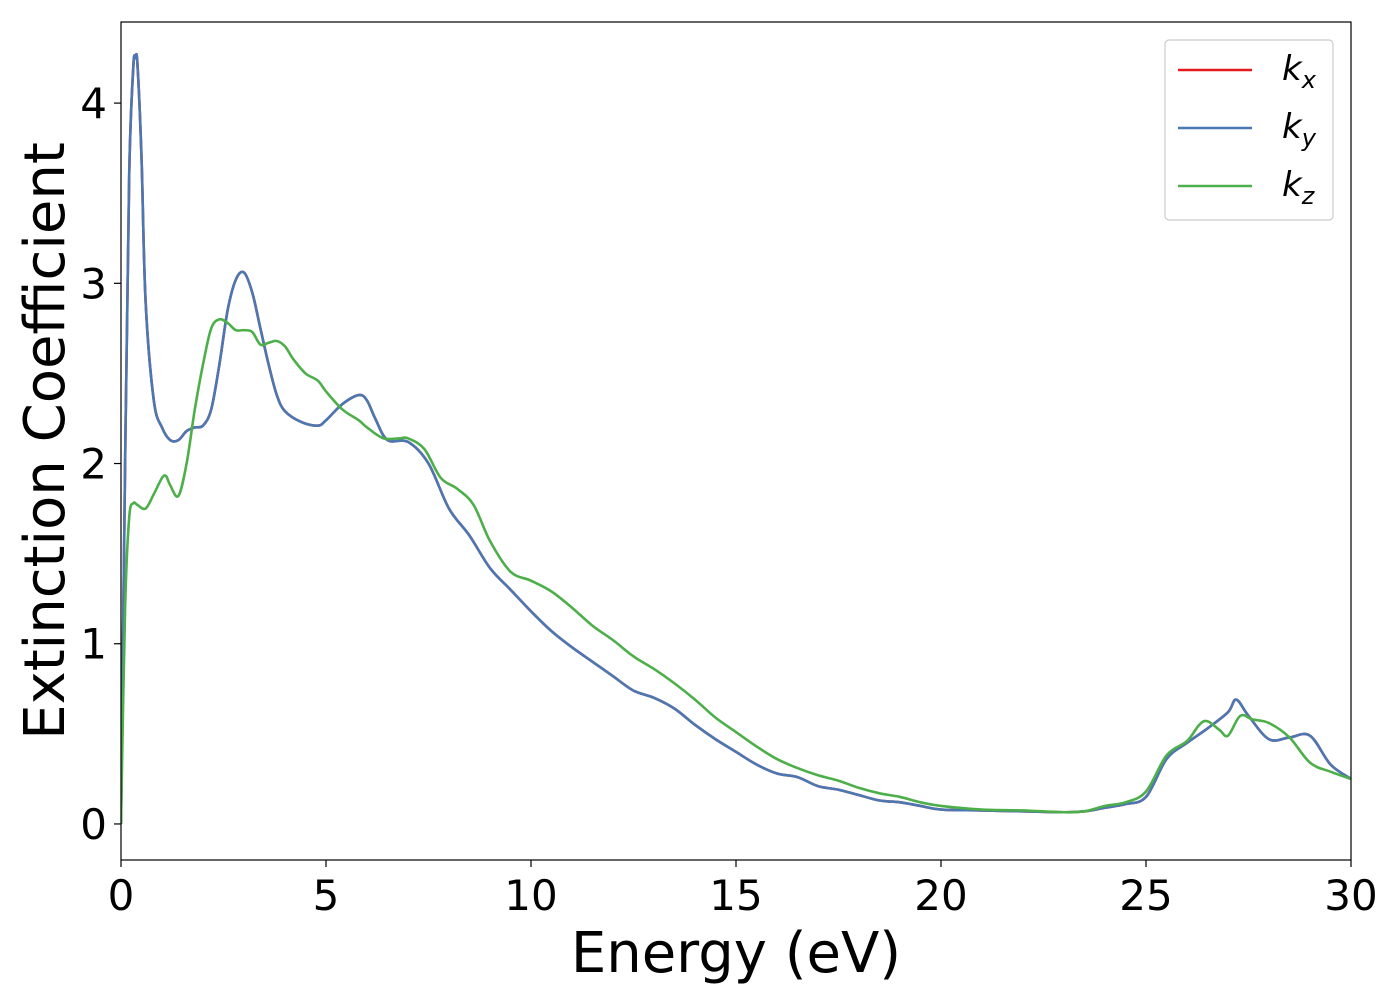 The image size is (1400, 1000). I want to click on y-axis-title: Extinction Coefficient, so click(45, 441).